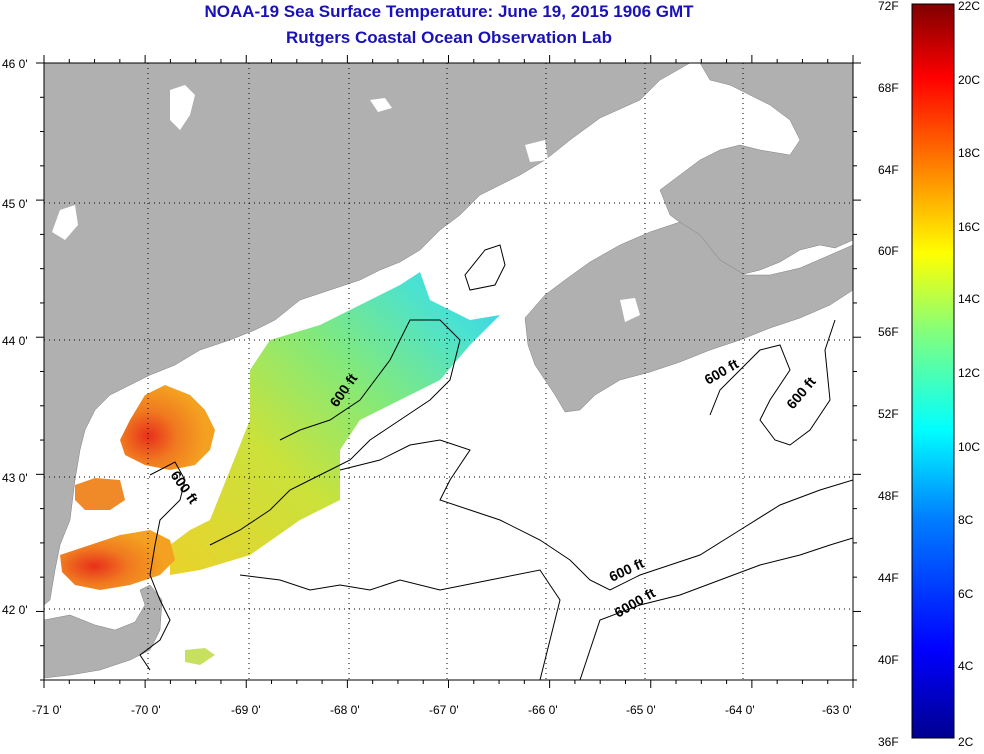  Describe the element at coordinates (969, 299) in the screenshot. I see `colorbar-c-label: 14C` at that location.